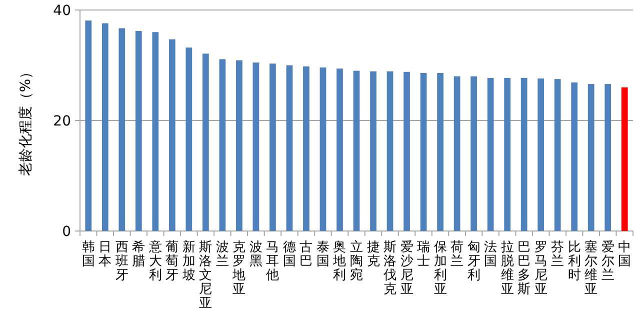 The image size is (640, 322). Describe the element at coordinates (473, 261) in the screenshot. I see `x-tick-label: 匈牙利` at that location.